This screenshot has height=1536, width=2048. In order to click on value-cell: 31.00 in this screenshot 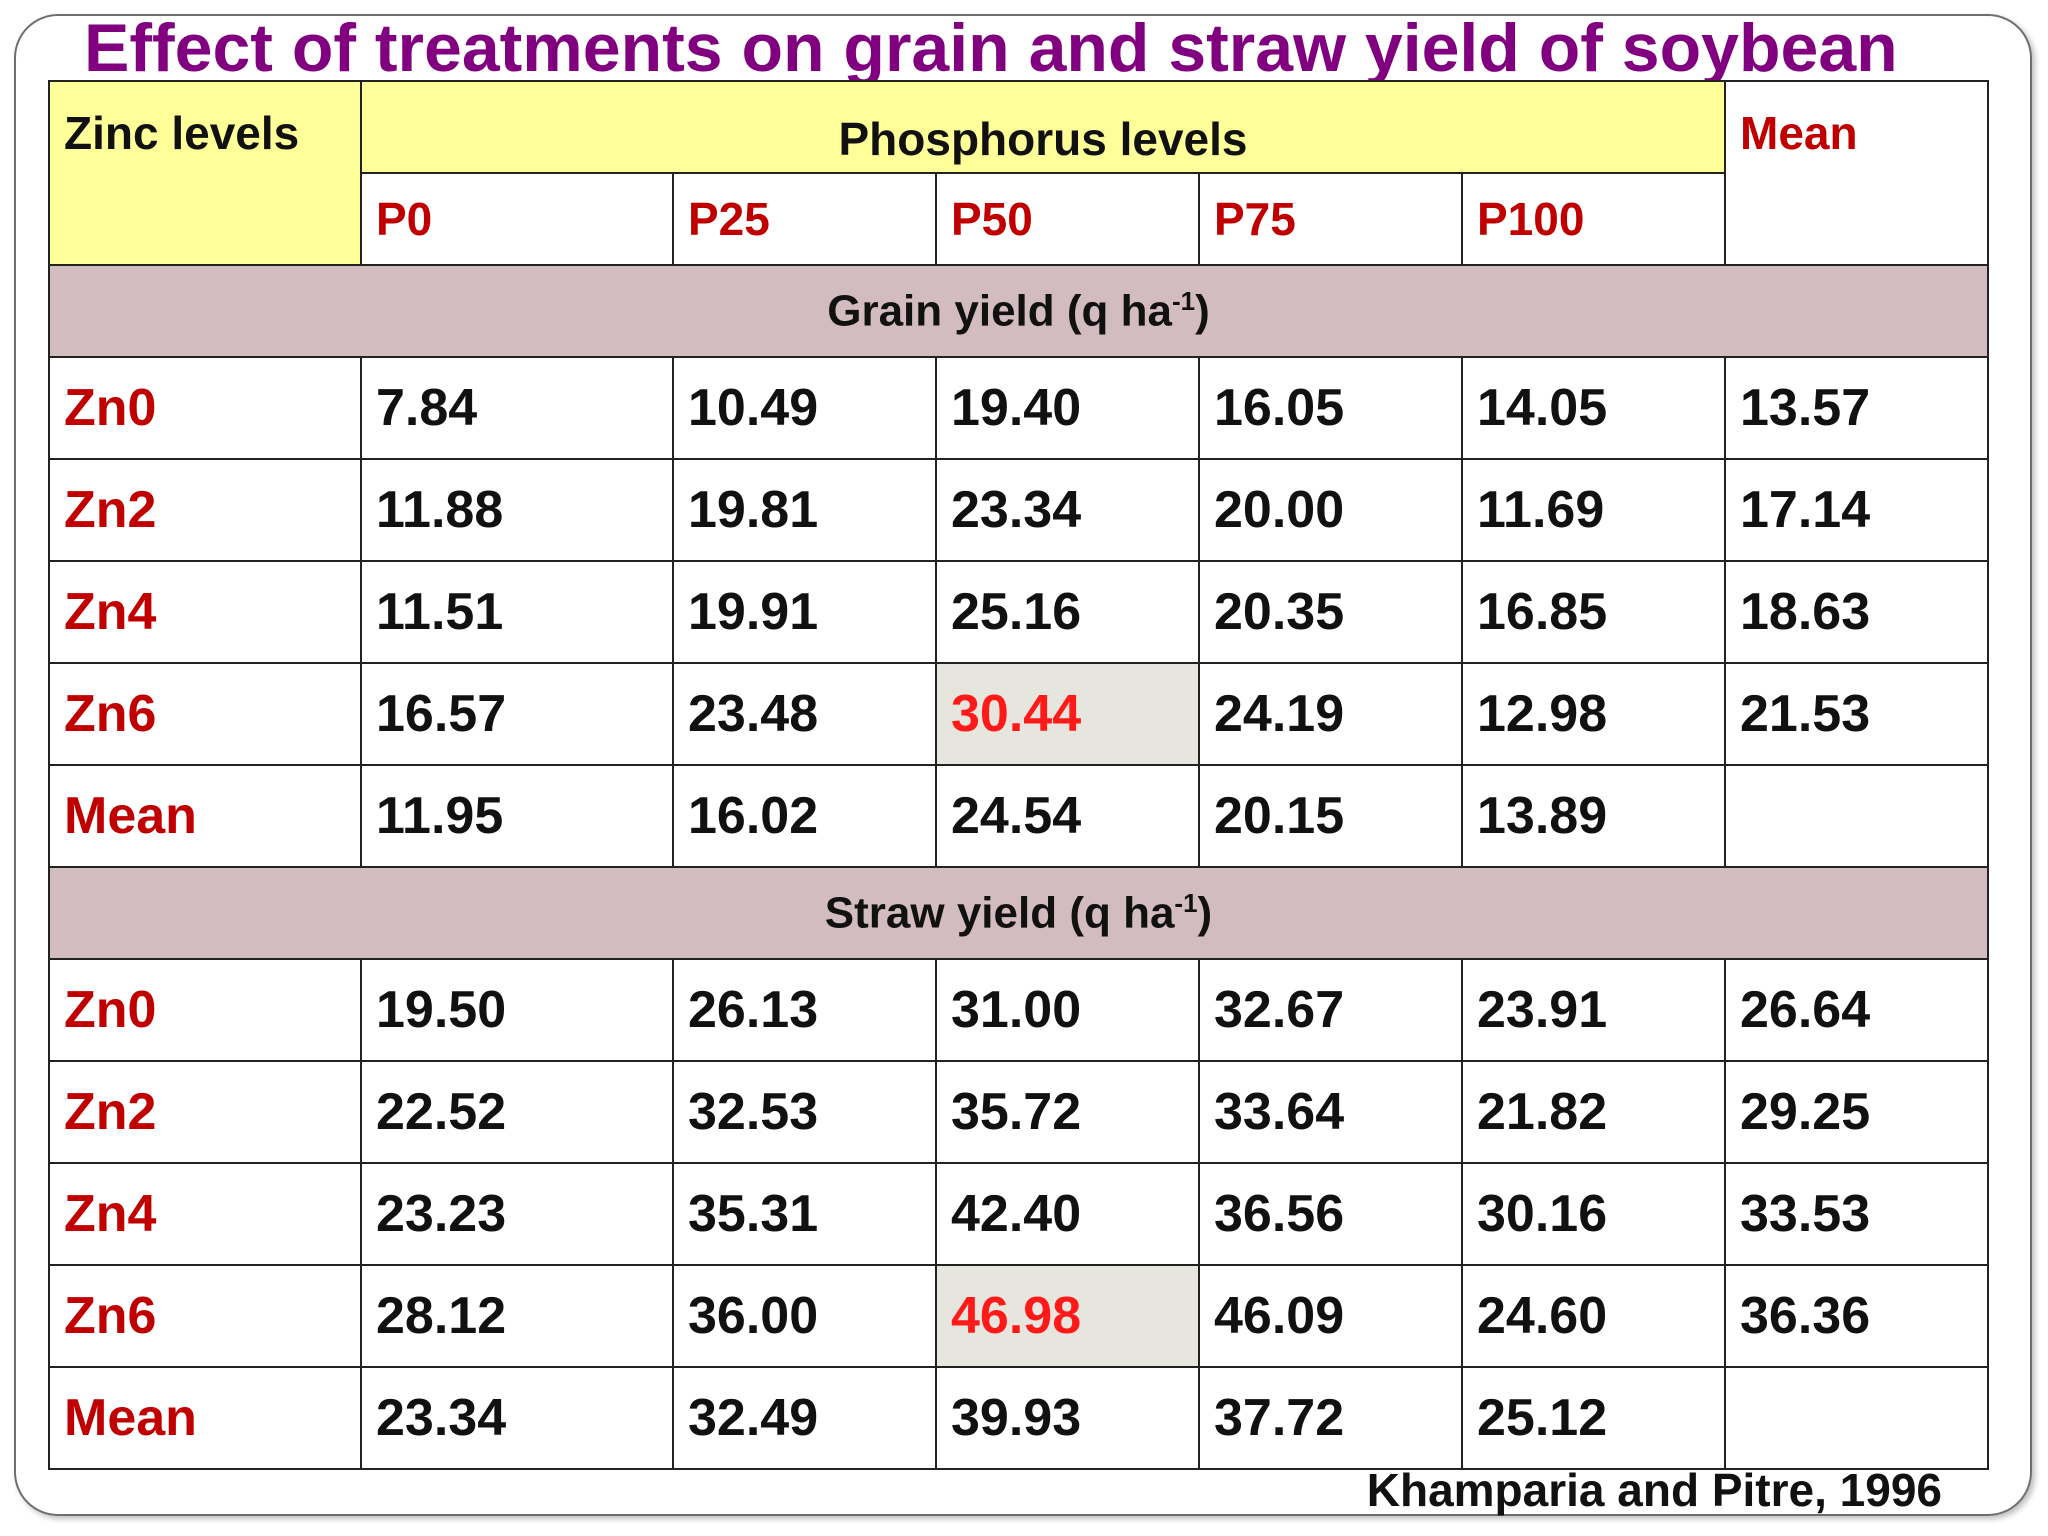, I will do `click(1067, 1010)`.